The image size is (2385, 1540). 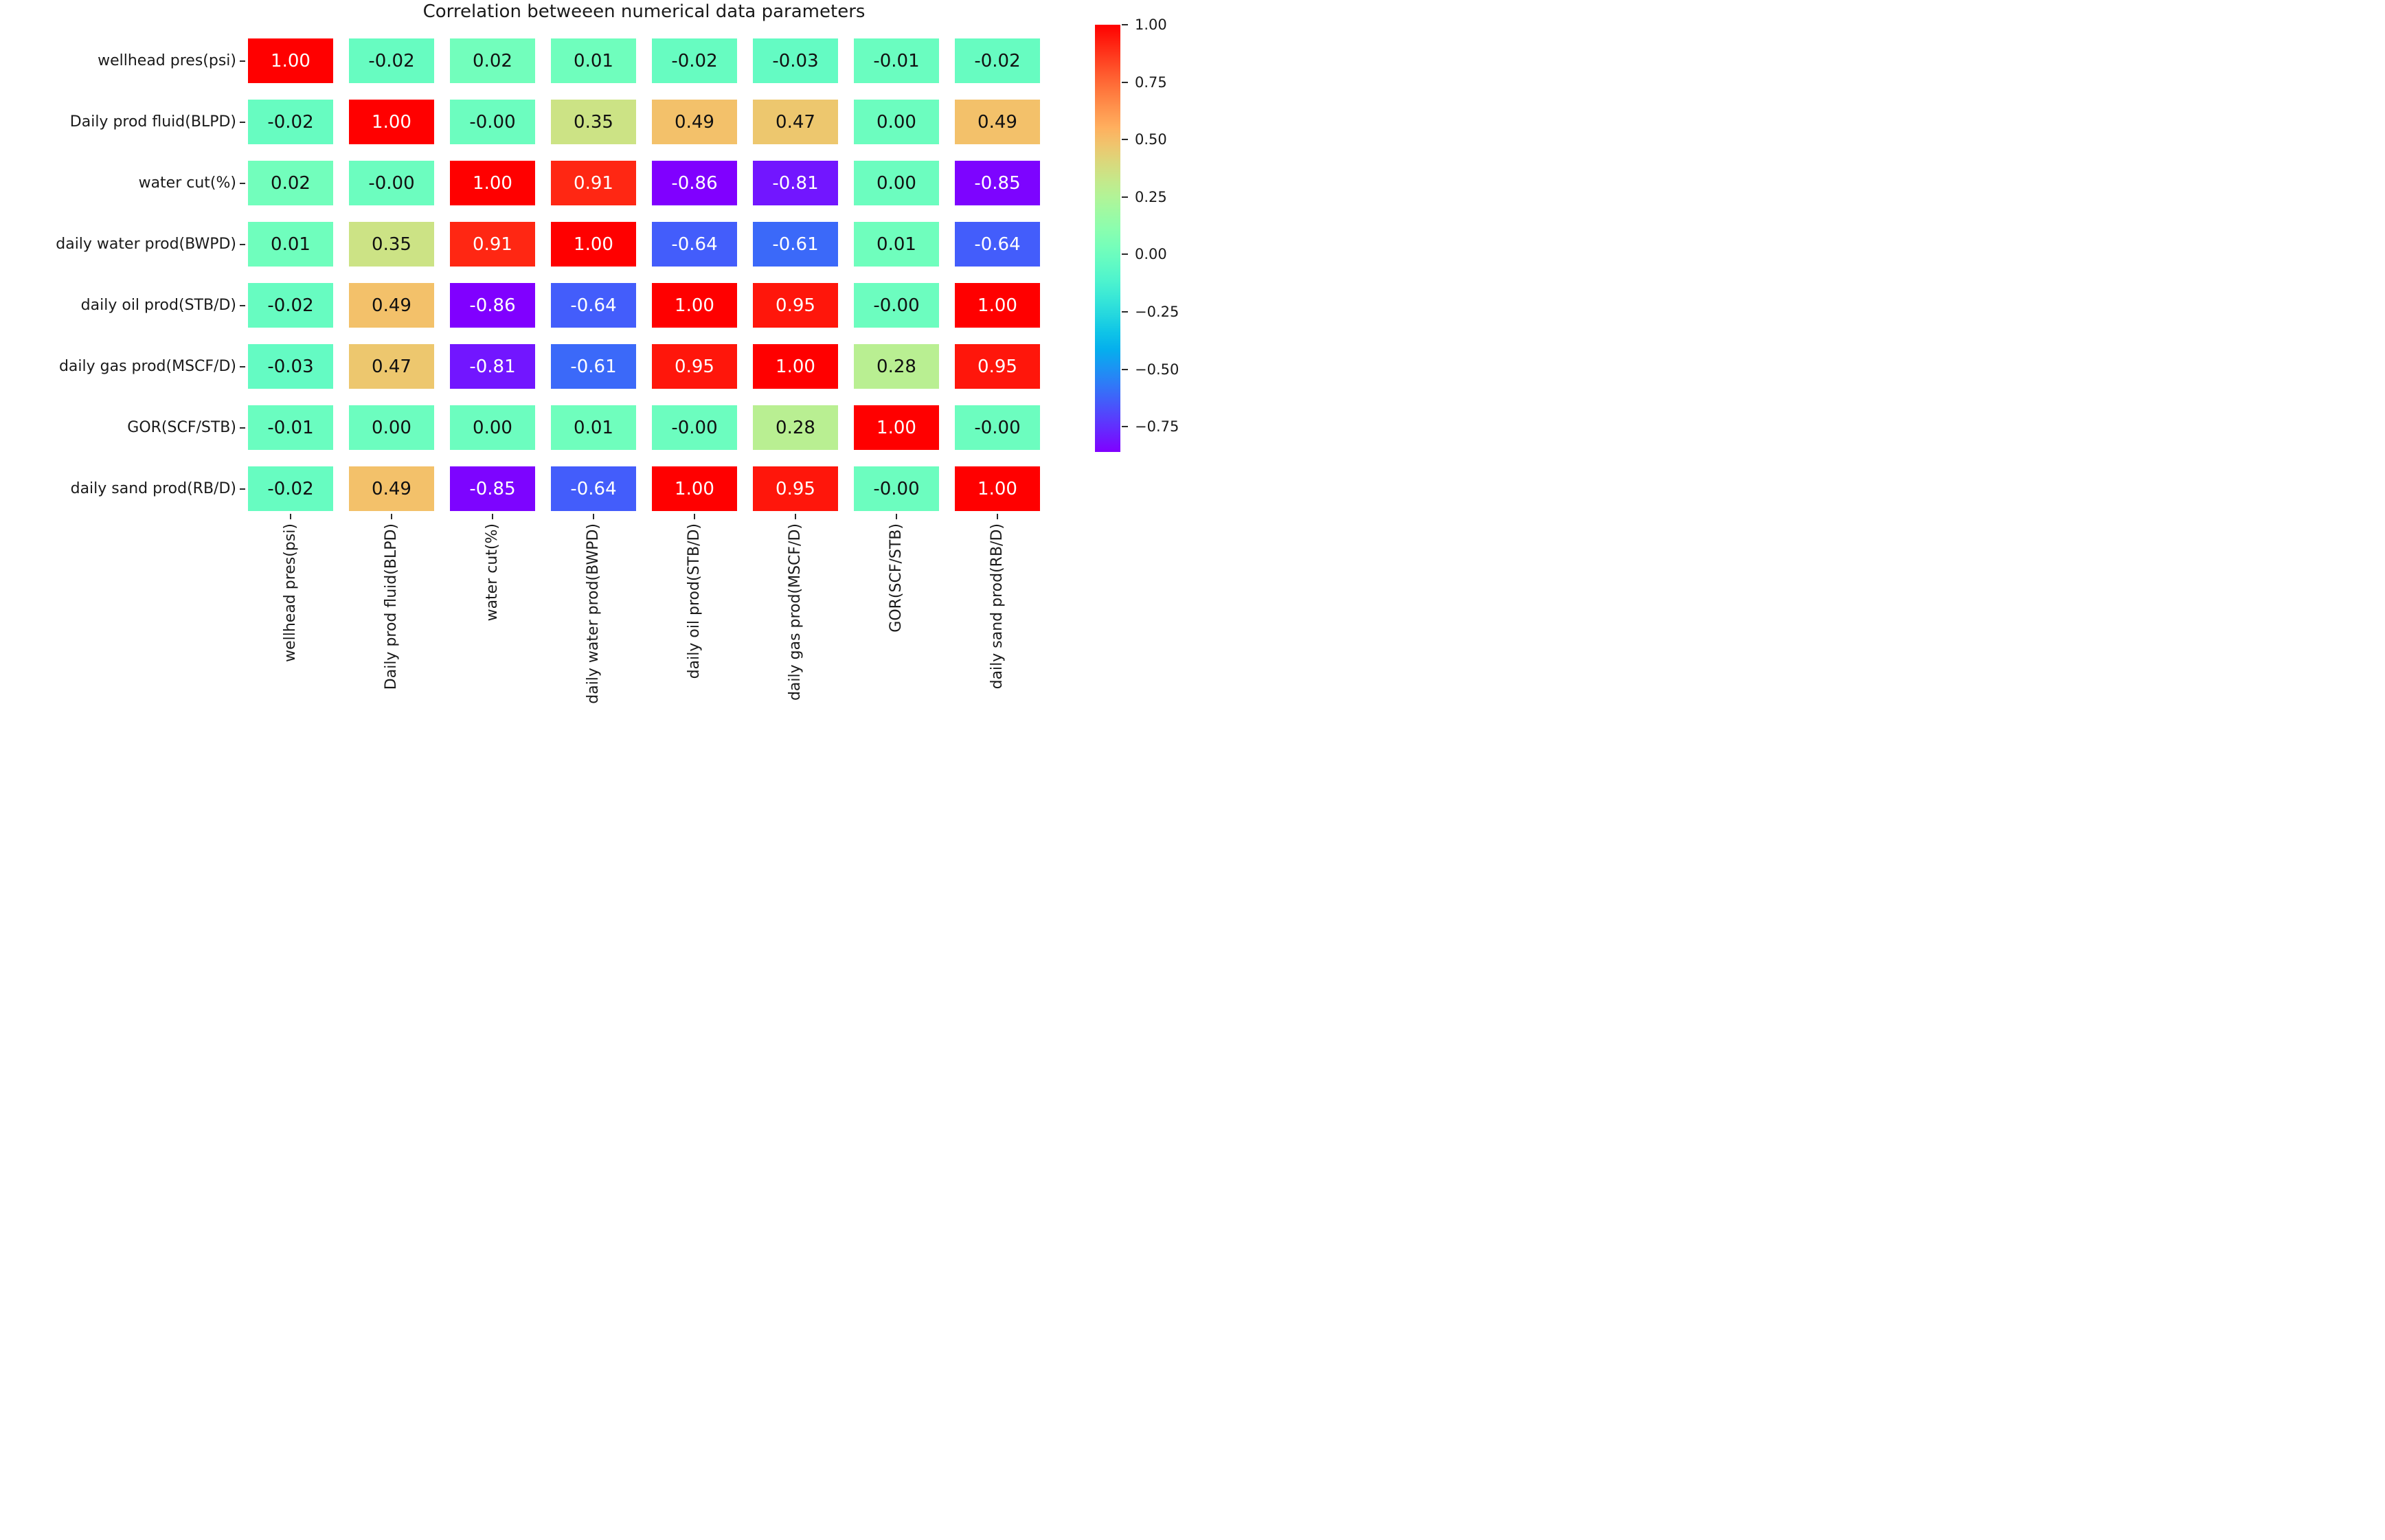 What do you see at coordinates (1151, 82) in the screenshot?
I see `colorbar-tick-label-1: 0.75` at bounding box center [1151, 82].